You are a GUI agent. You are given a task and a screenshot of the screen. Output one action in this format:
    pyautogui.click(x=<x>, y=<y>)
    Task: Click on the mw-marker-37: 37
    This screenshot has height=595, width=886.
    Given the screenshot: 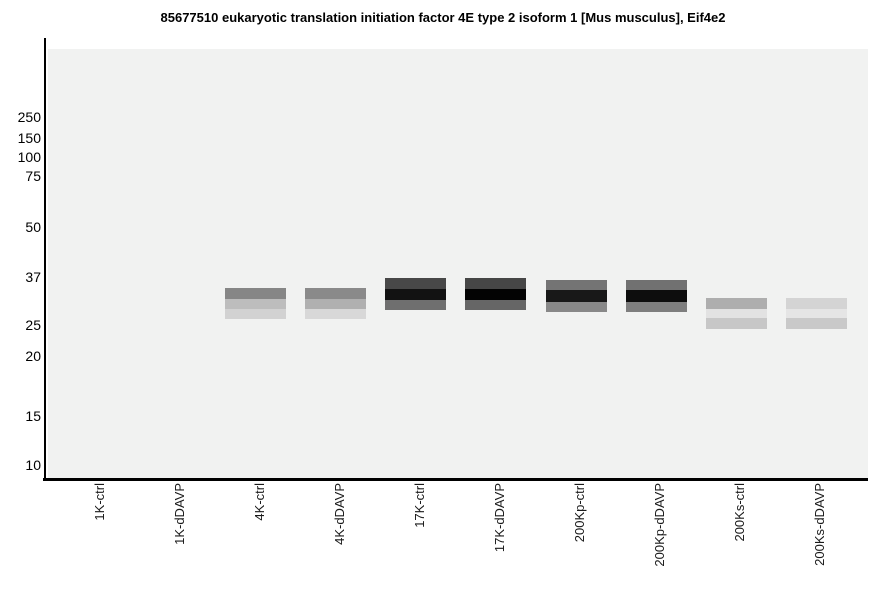 What is the action you would take?
    pyautogui.click(x=33, y=277)
    